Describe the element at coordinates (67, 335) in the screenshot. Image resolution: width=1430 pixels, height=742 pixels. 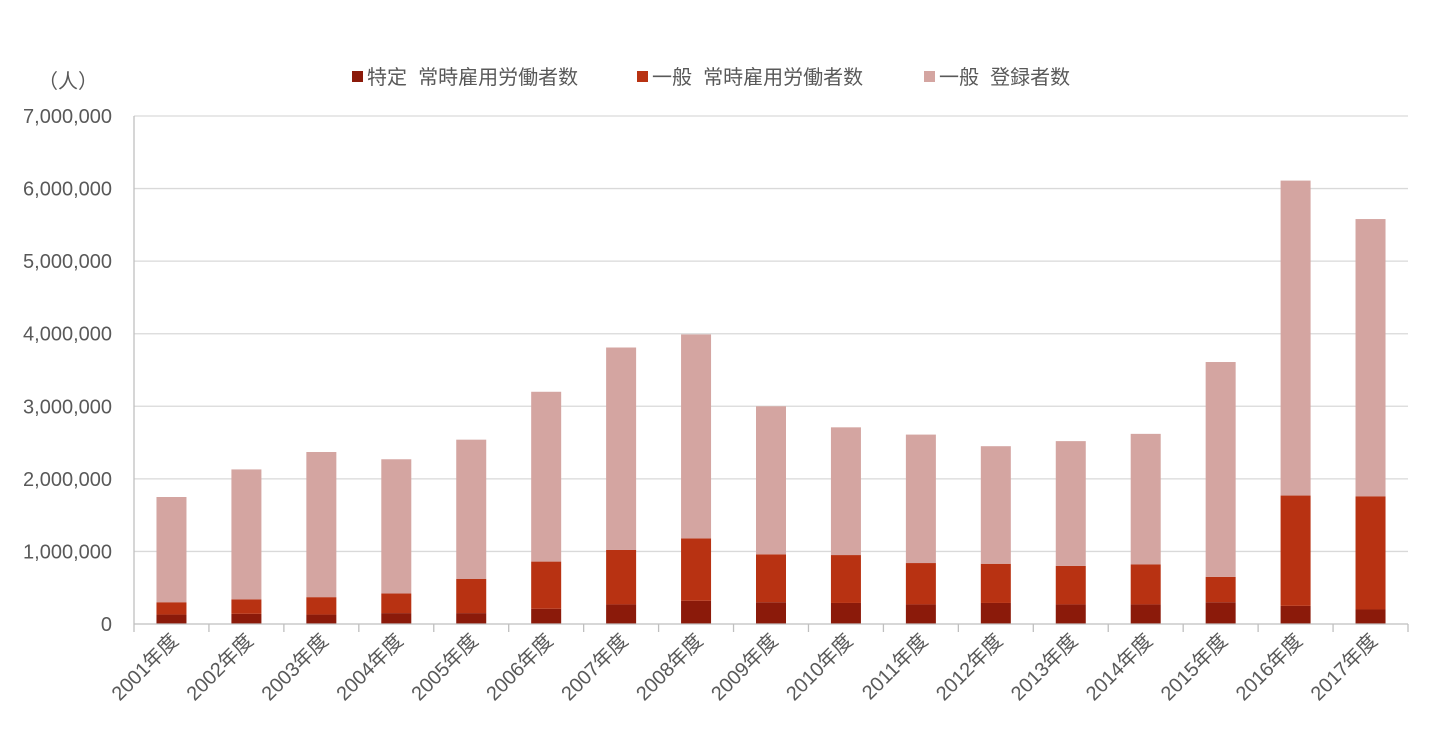
I see `y-tick-label: 4,000,000` at that location.